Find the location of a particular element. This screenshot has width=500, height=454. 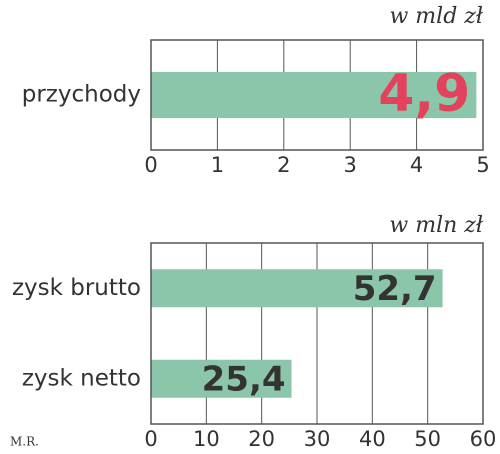

credit: M.R. is located at coordinates (24, 442).